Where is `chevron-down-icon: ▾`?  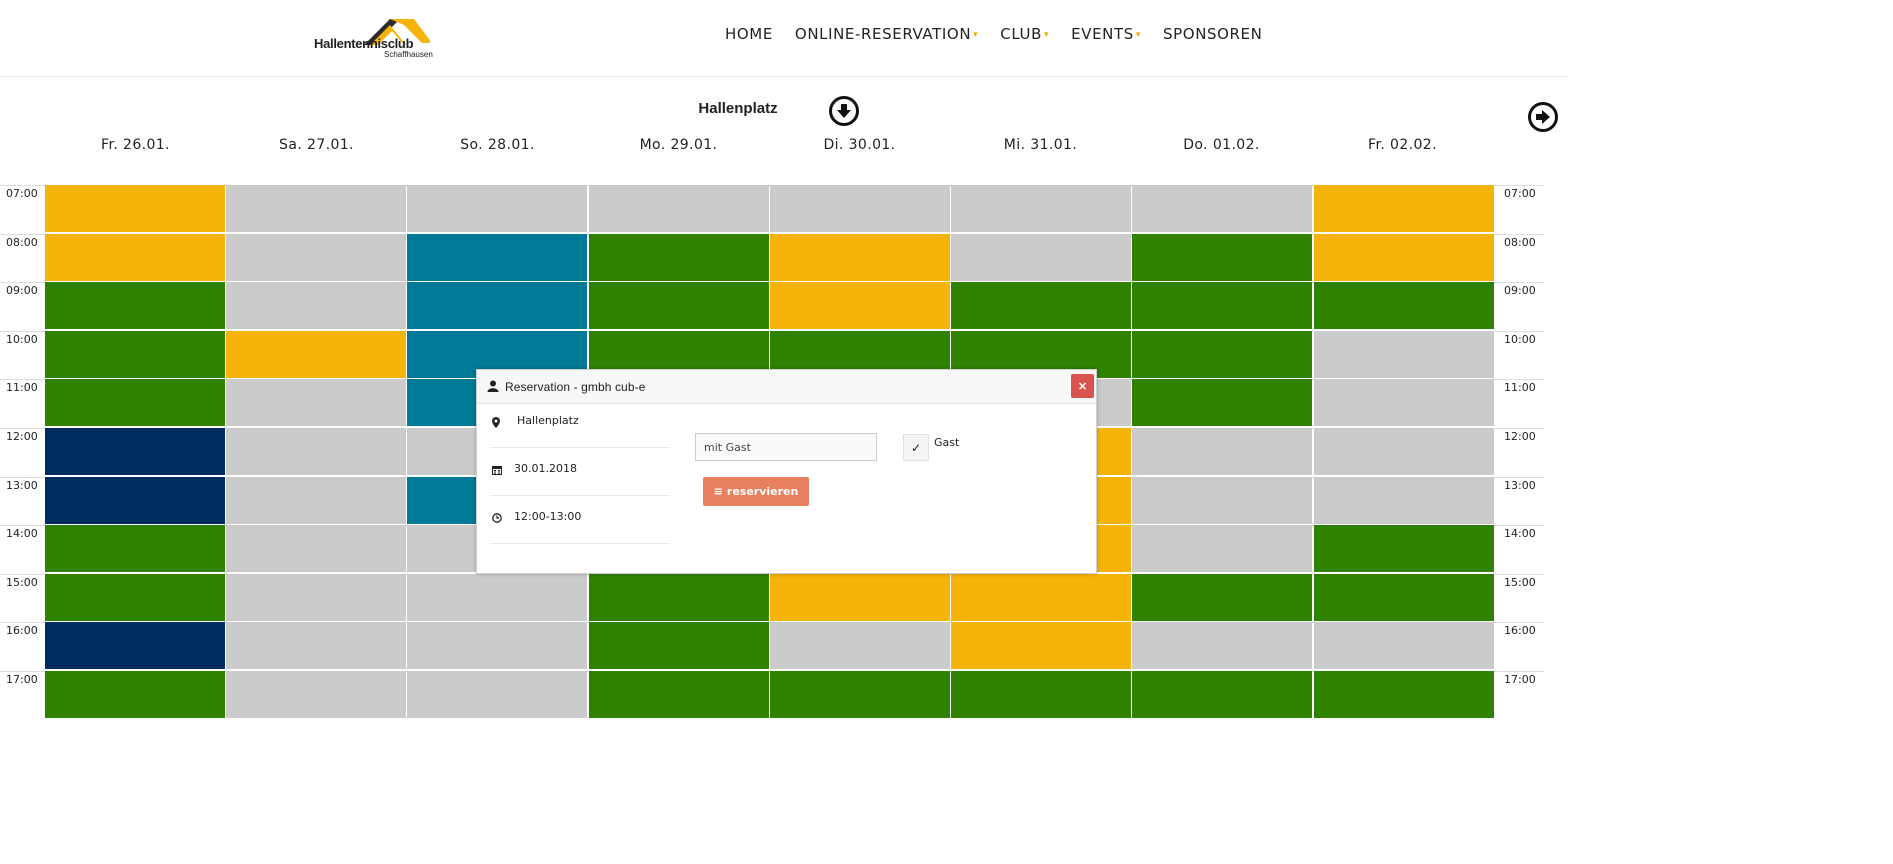 chevron-down-icon: ▾ is located at coordinates (976, 34).